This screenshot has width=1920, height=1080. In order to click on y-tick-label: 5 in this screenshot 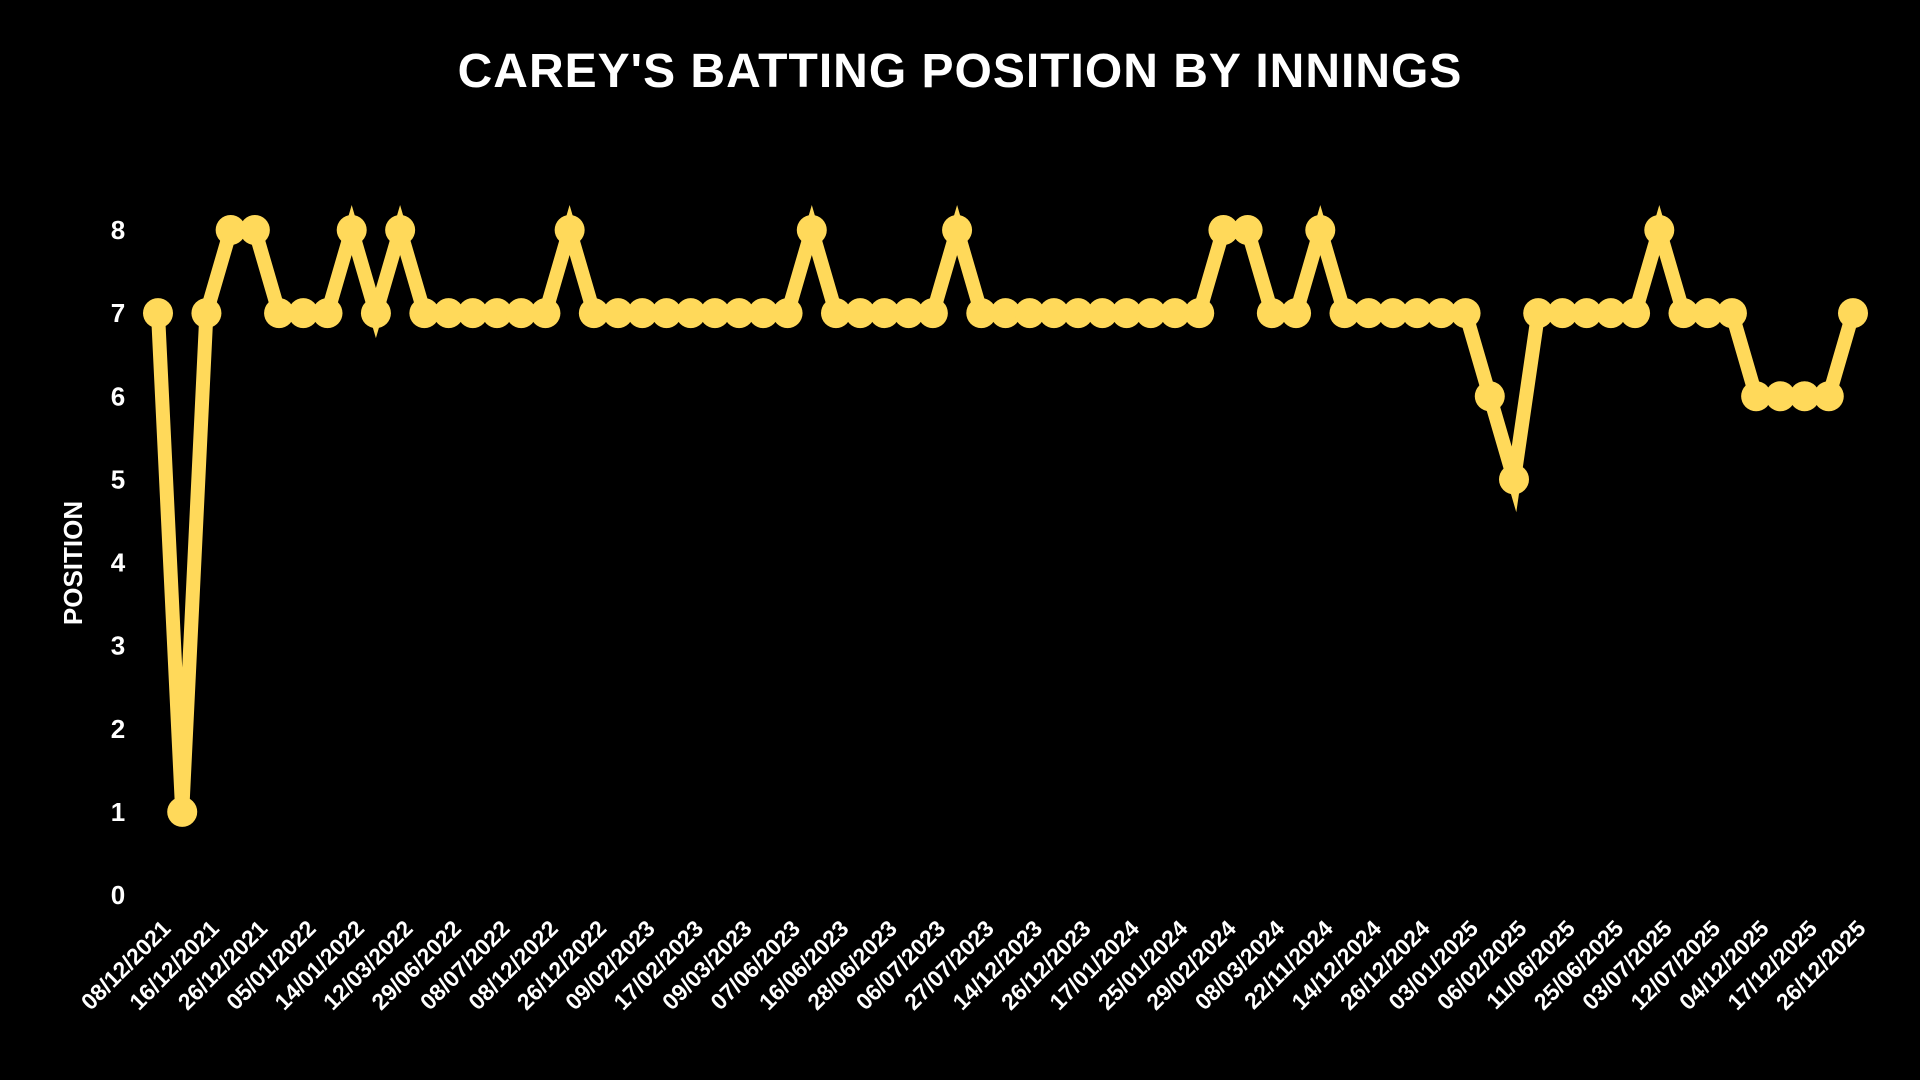, I will do `click(118, 479)`.